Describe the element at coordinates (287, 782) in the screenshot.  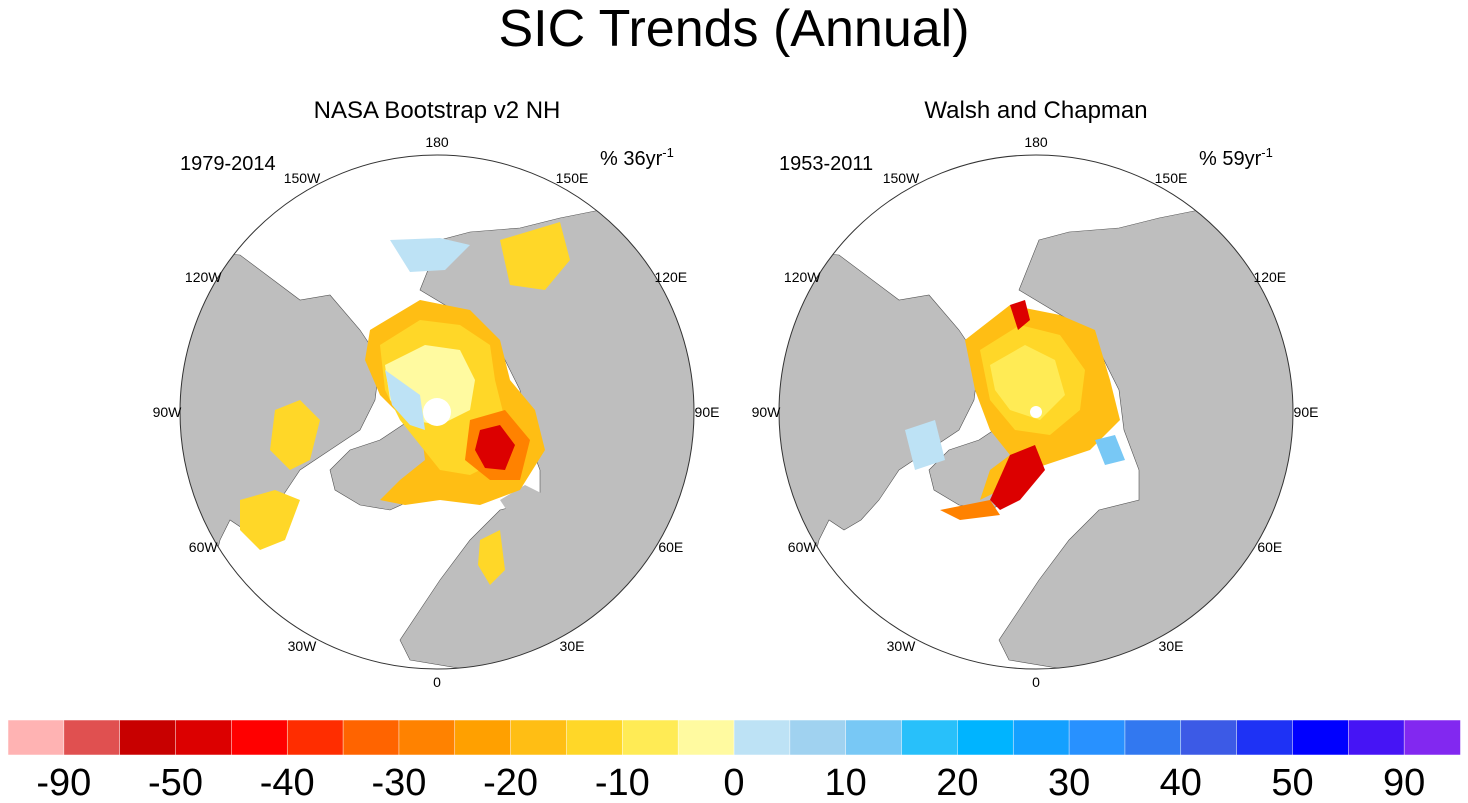
I see `colorbar-tick-label: -40` at that location.